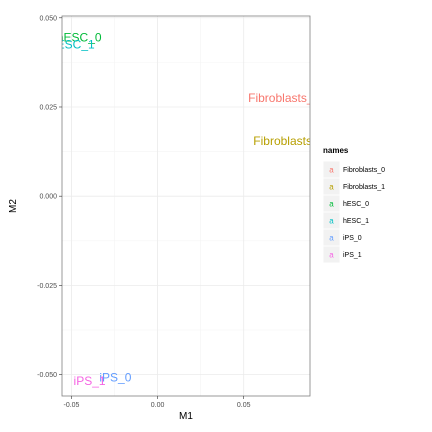 The height and width of the screenshot is (432, 432). What do you see at coordinates (364, 170) in the screenshot?
I see `legend-label: Fibroblasts_0` at bounding box center [364, 170].